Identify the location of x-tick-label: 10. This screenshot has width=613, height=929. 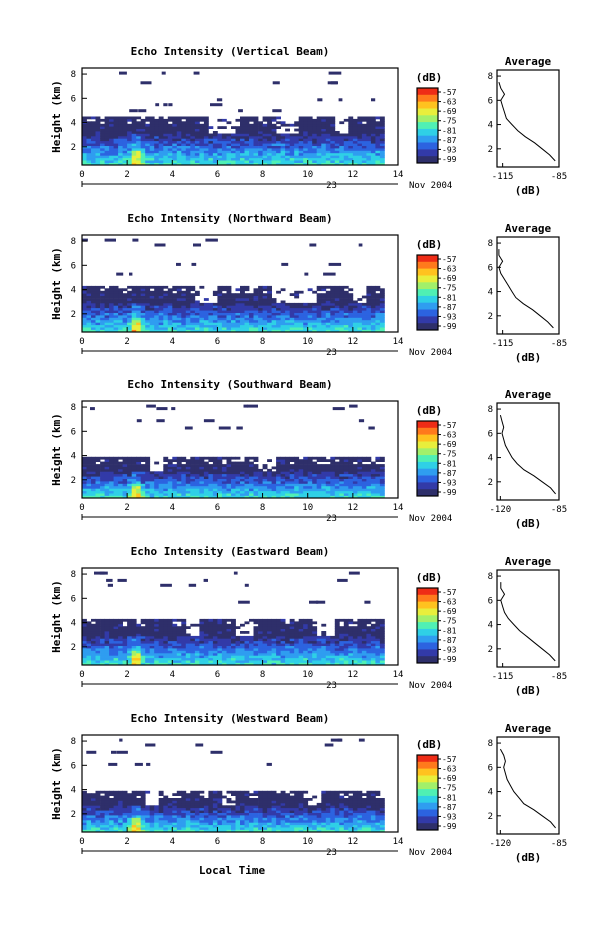
(307, 675).